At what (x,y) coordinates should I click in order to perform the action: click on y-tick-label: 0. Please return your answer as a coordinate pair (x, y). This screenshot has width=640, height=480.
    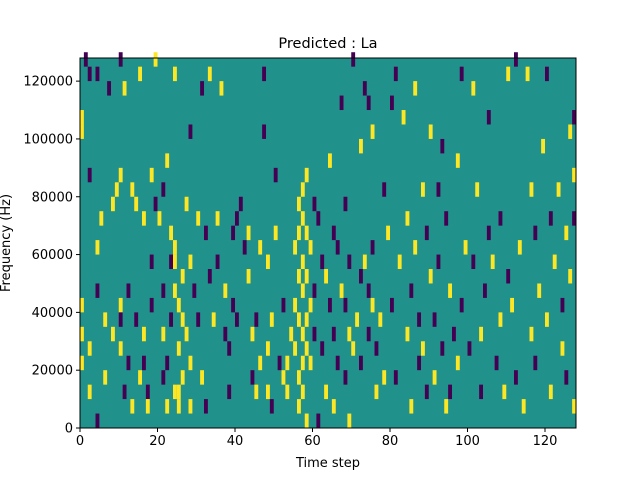
    Looking at the image, I should click on (69, 429).